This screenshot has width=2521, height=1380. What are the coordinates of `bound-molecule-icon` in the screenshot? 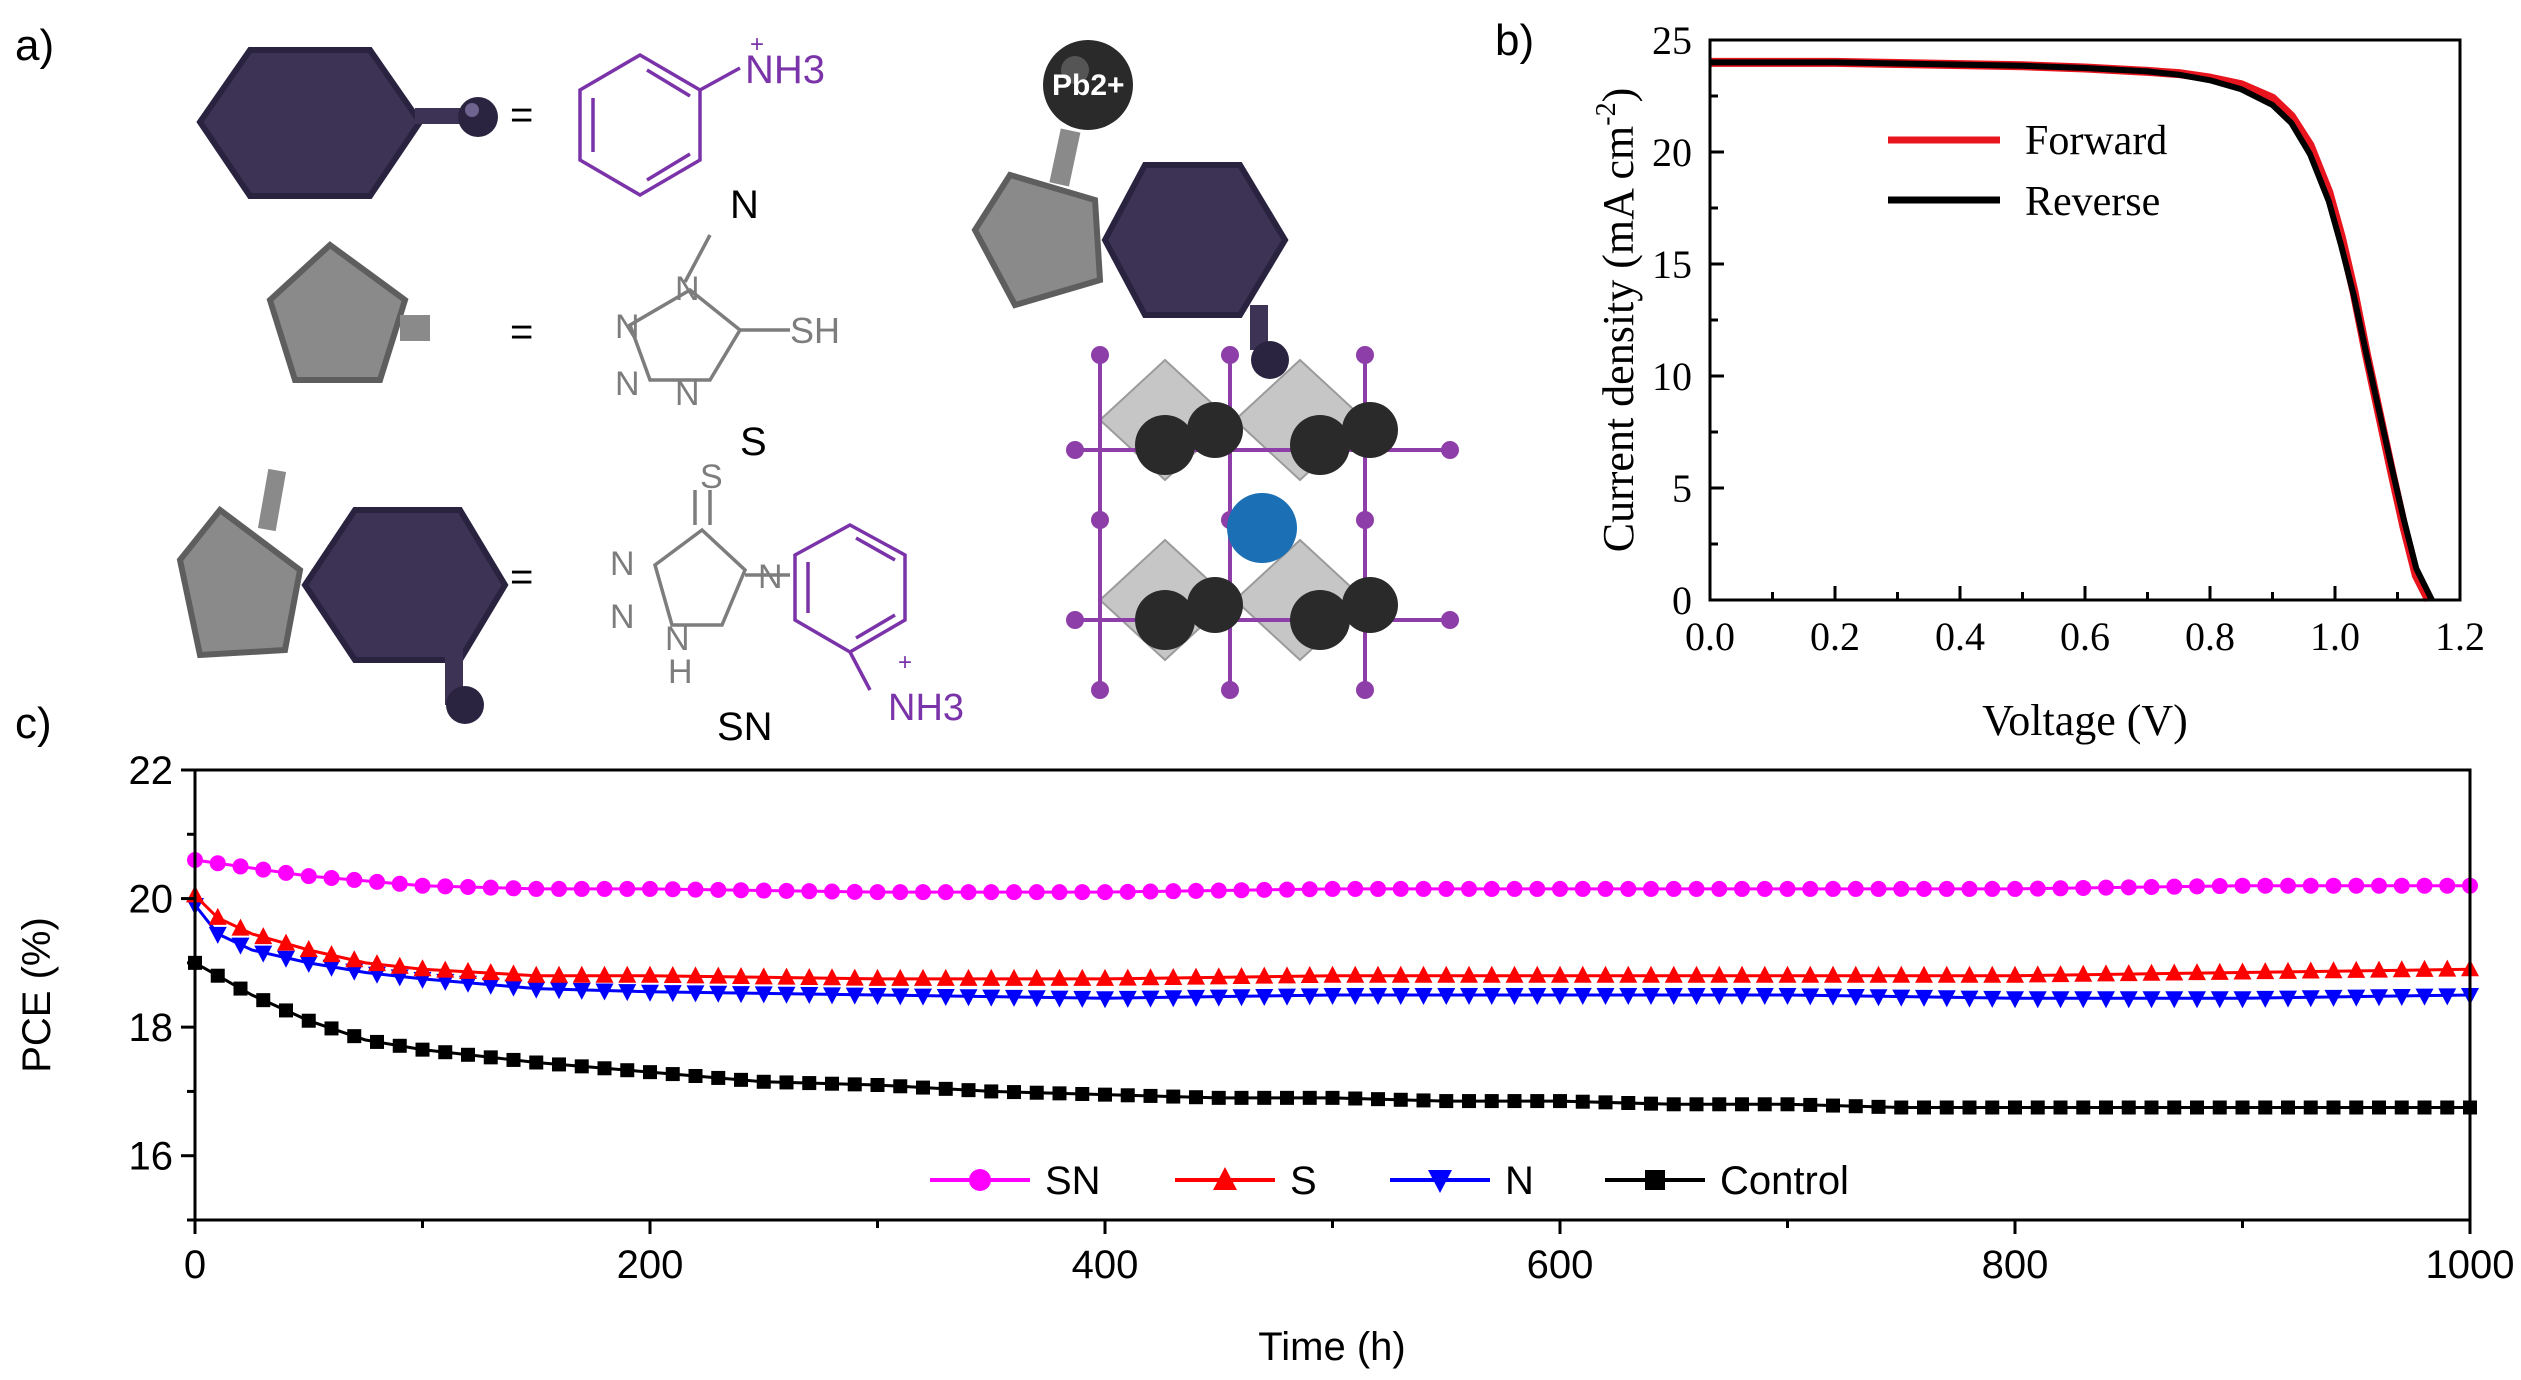 It's located at (1130, 253).